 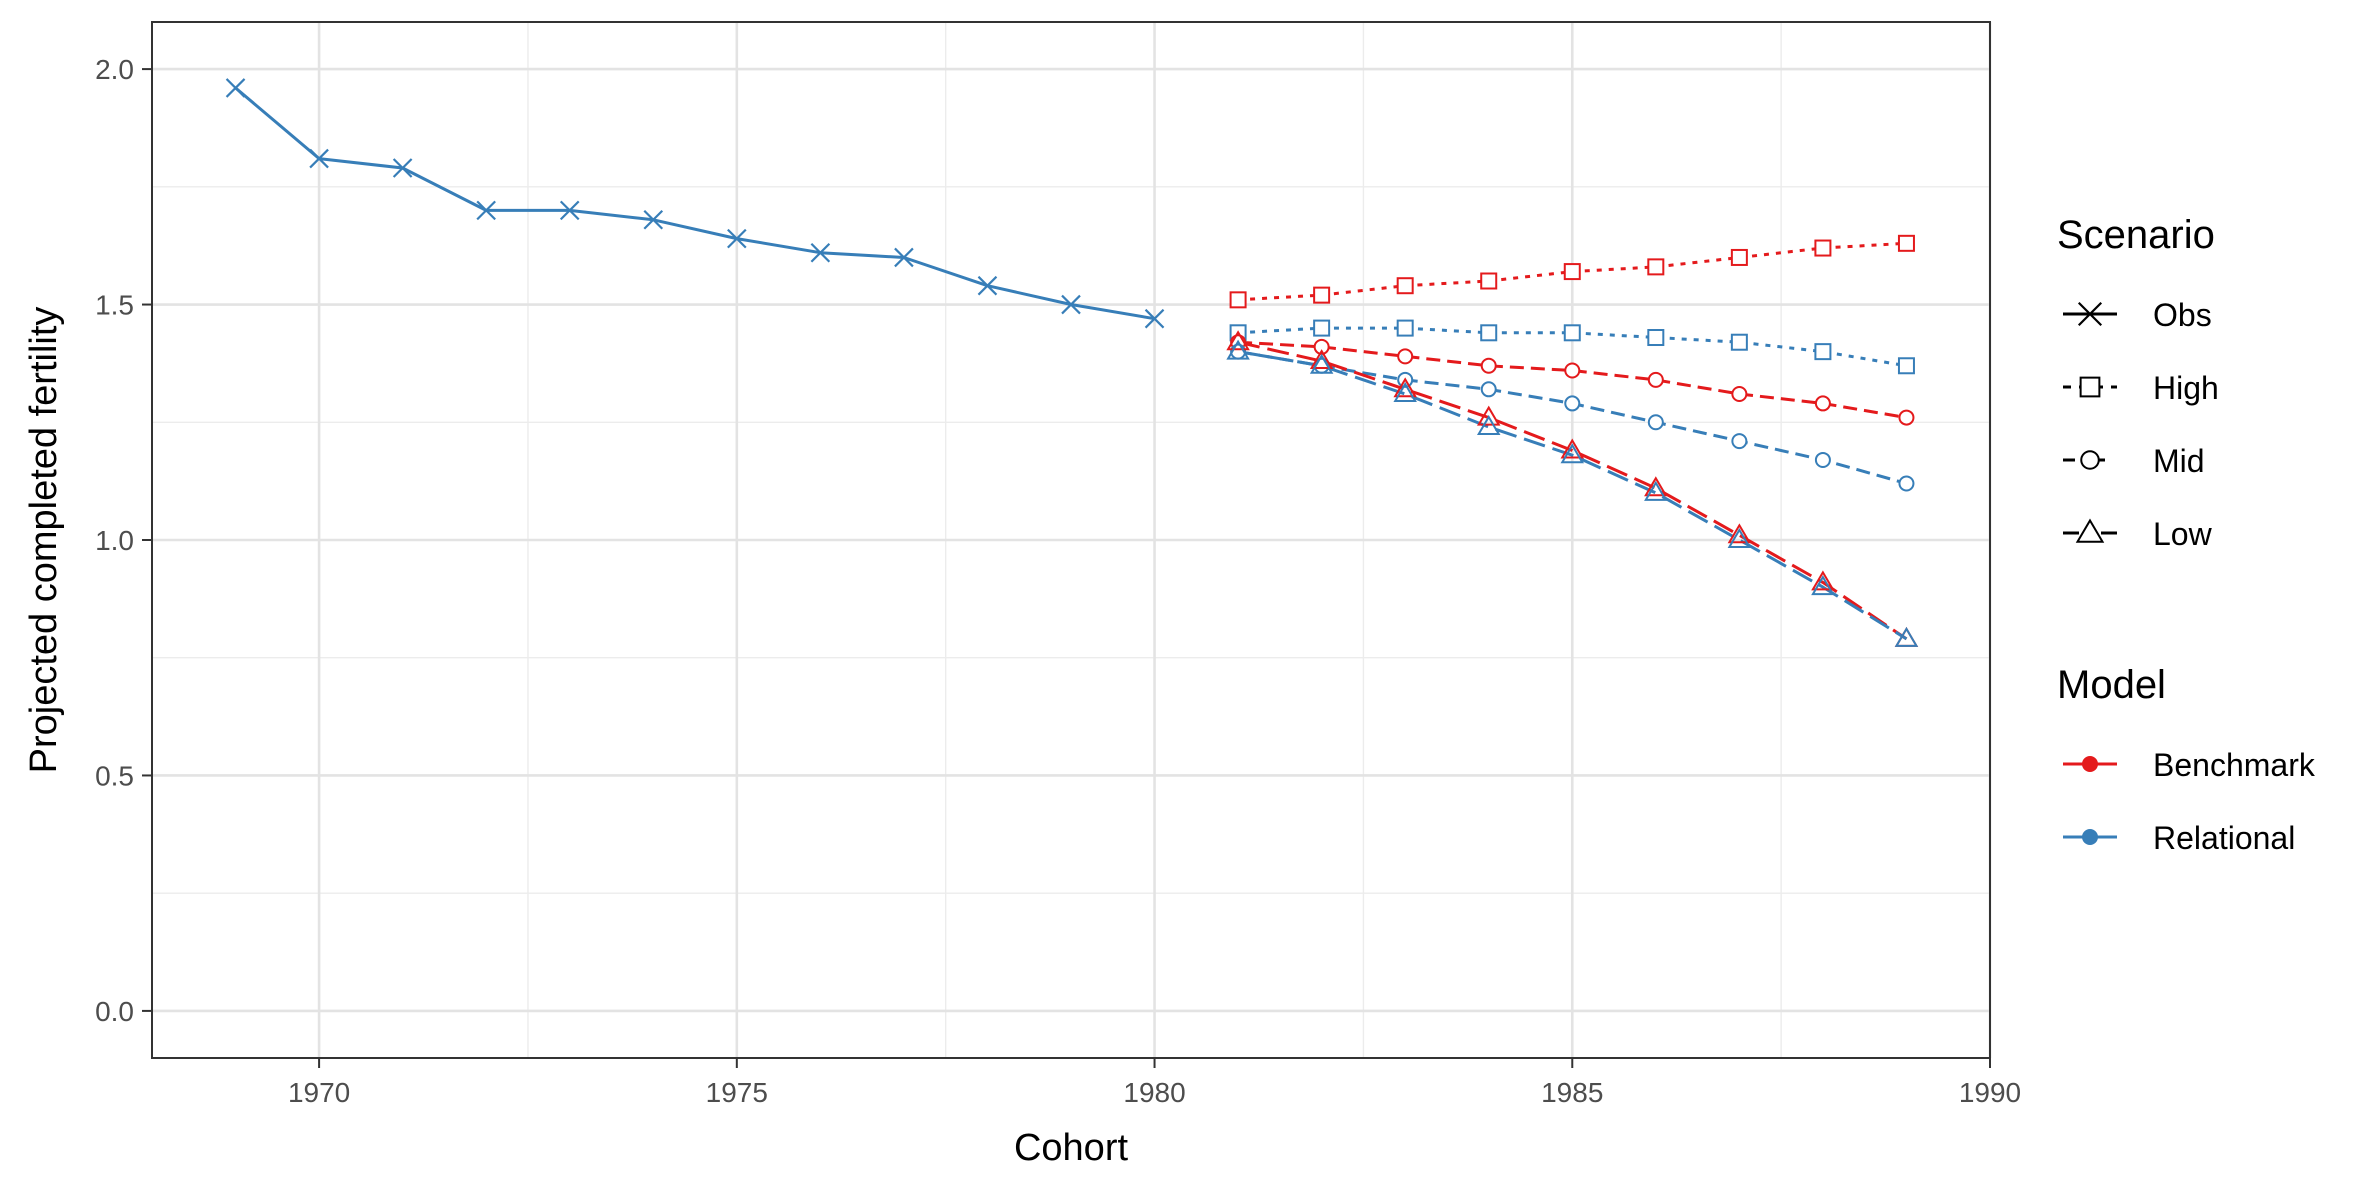 What do you see at coordinates (114, 1011) in the screenshot?
I see `y-tick-label: 0.0` at bounding box center [114, 1011].